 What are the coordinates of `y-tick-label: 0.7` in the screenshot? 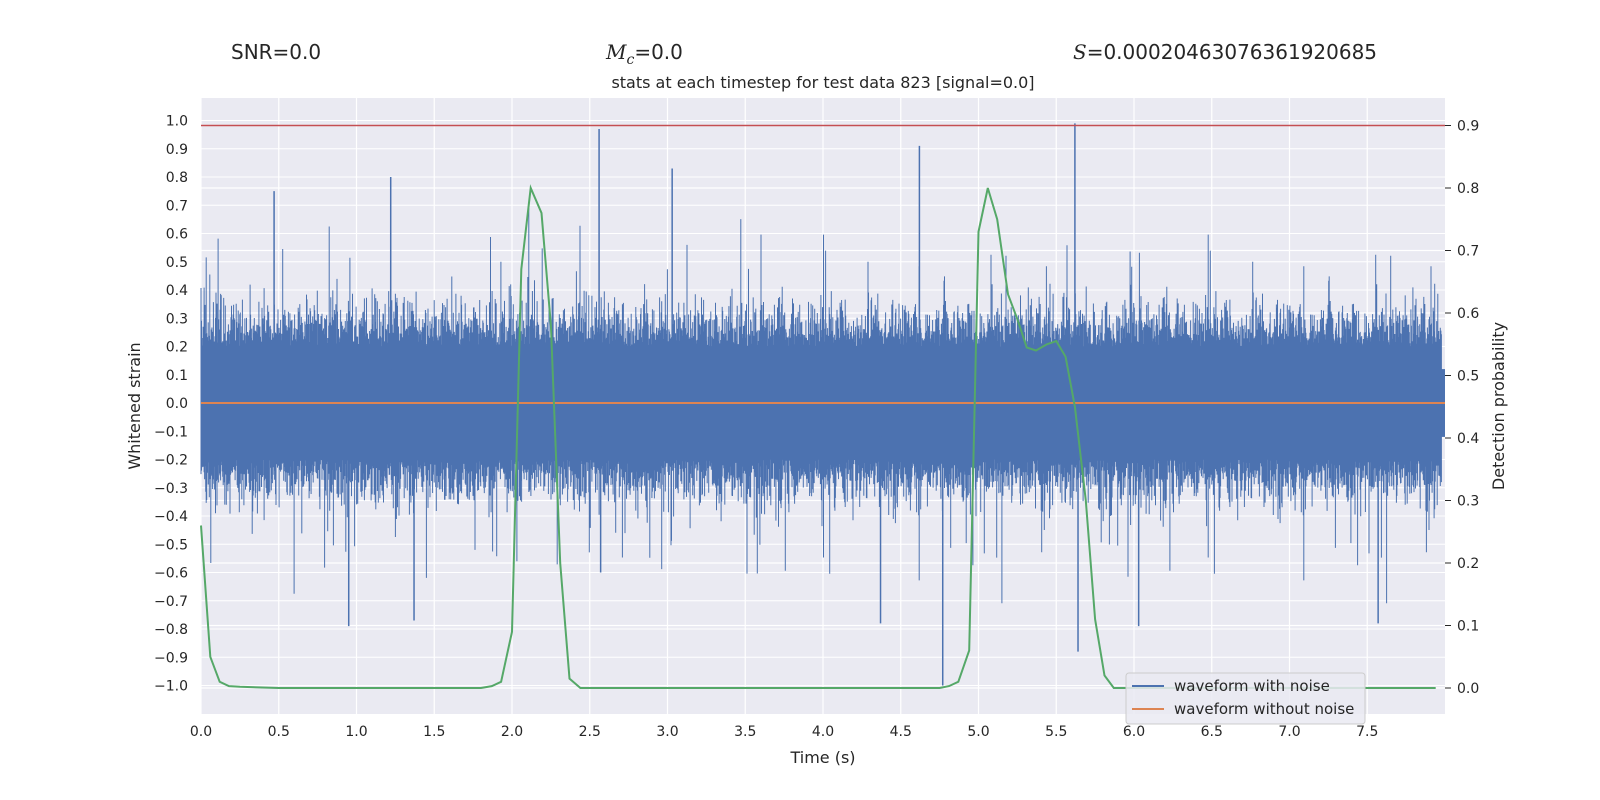 It's located at (177, 206).